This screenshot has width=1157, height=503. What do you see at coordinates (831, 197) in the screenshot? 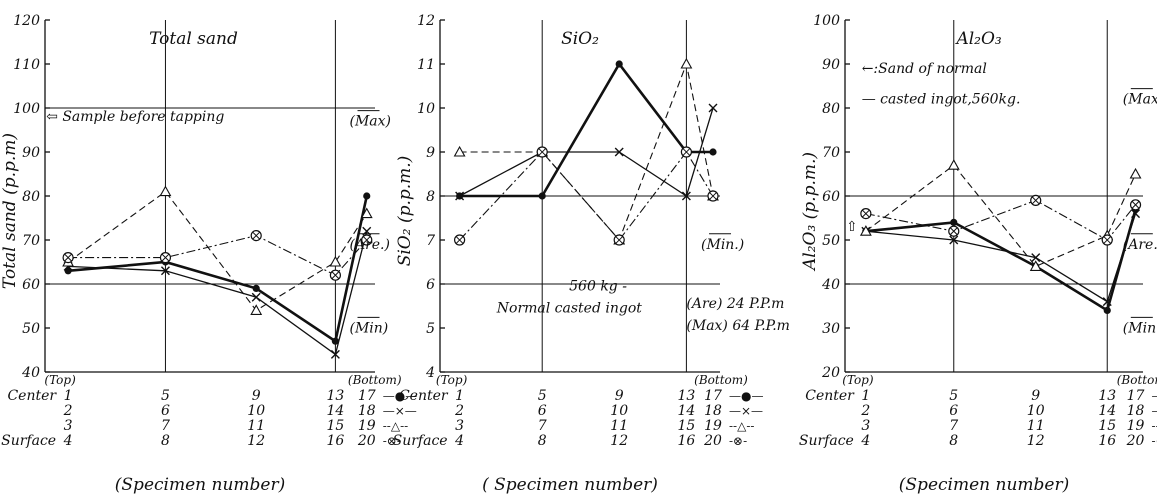
I see `y-tick-label: 60` at bounding box center [831, 197].